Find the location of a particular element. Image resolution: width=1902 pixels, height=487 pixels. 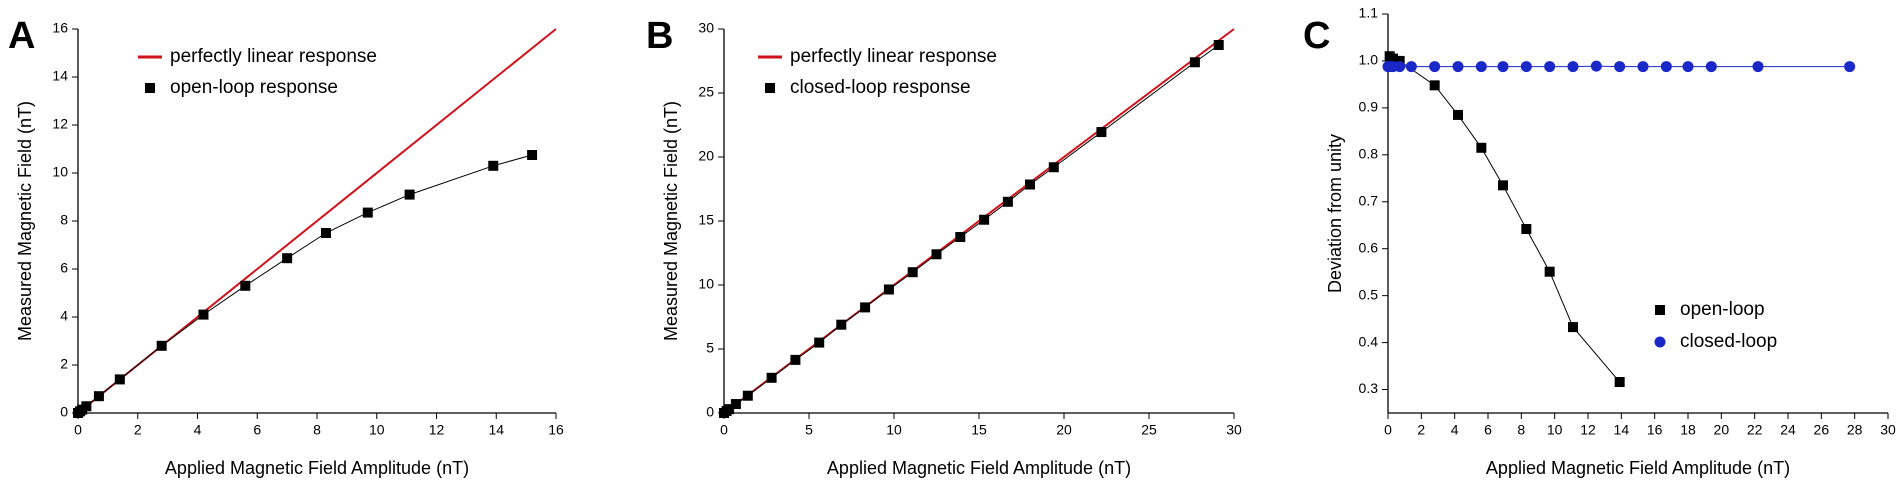

y-tick-label: 6 is located at coordinates (64, 268).